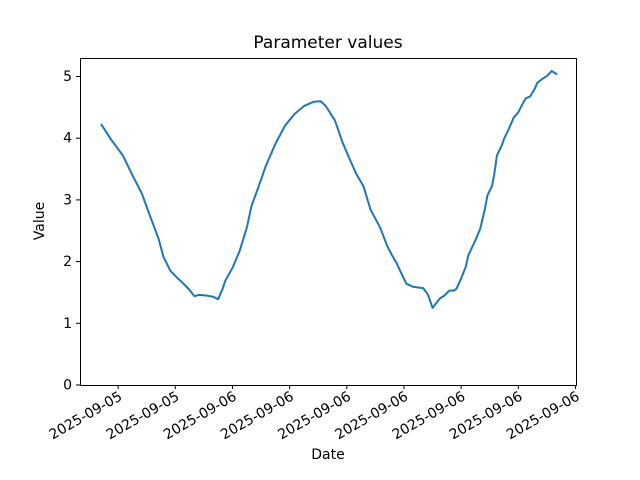  Describe the element at coordinates (67, 200) in the screenshot. I see `y-tick-label: 3` at that location.